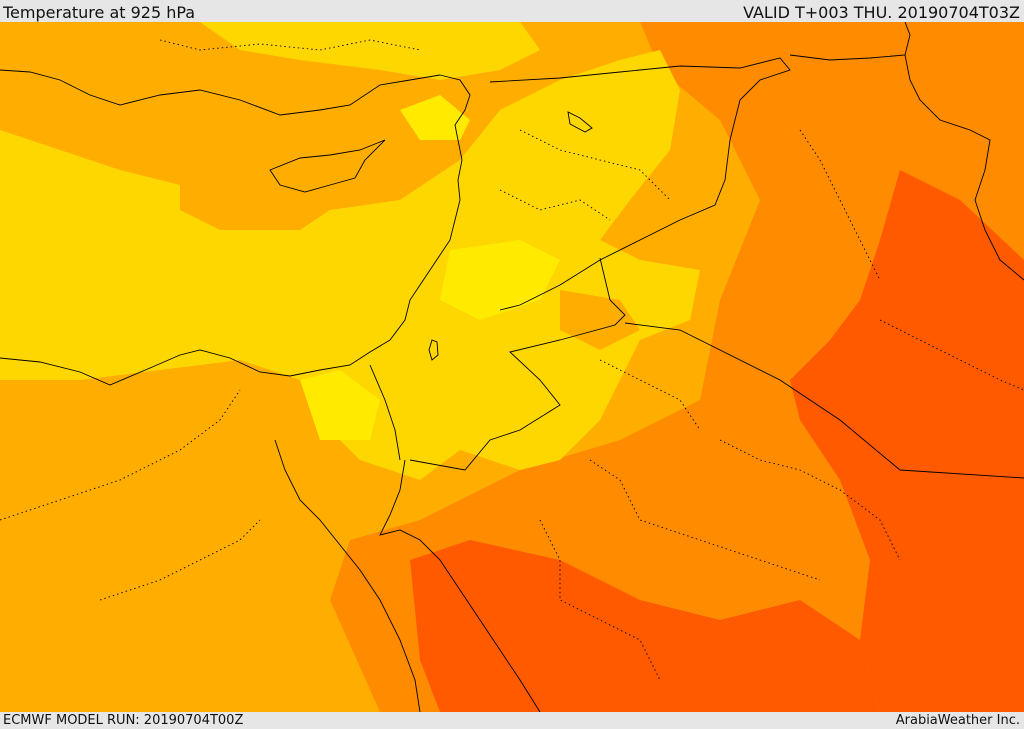 This screenshot has width=1024, height=729. What do you see at coordinates (964, 167) in the screenshot?
I see `coastline-gulf` at bounding box center [964, 167].